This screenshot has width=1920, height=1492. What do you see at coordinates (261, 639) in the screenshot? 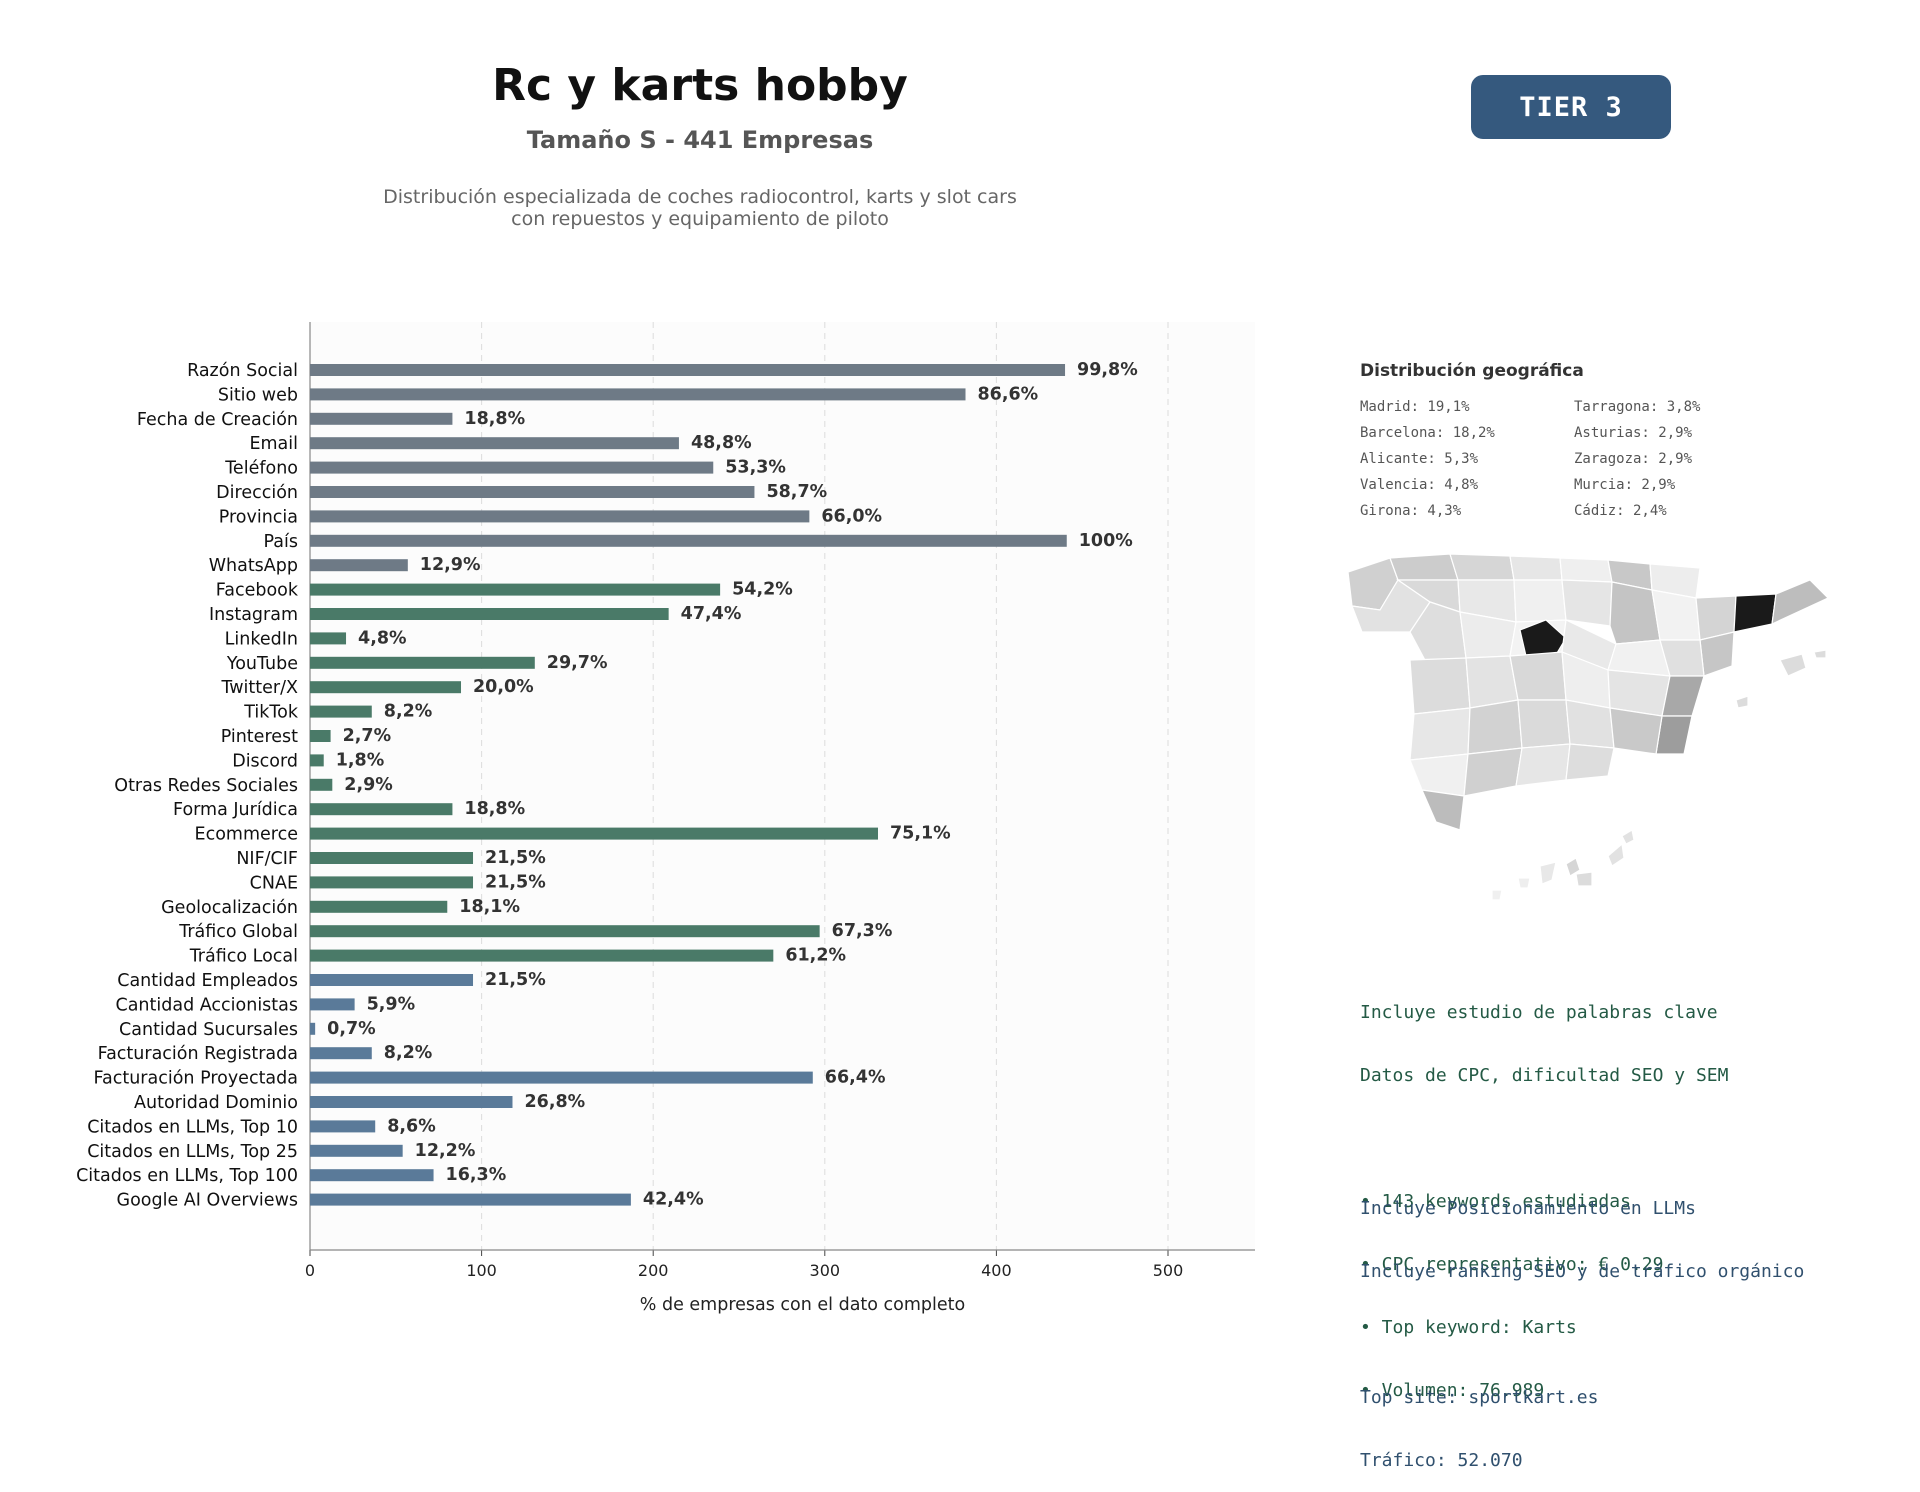
I see `category-label: LinkedIn` at bounding box center [261, 639].